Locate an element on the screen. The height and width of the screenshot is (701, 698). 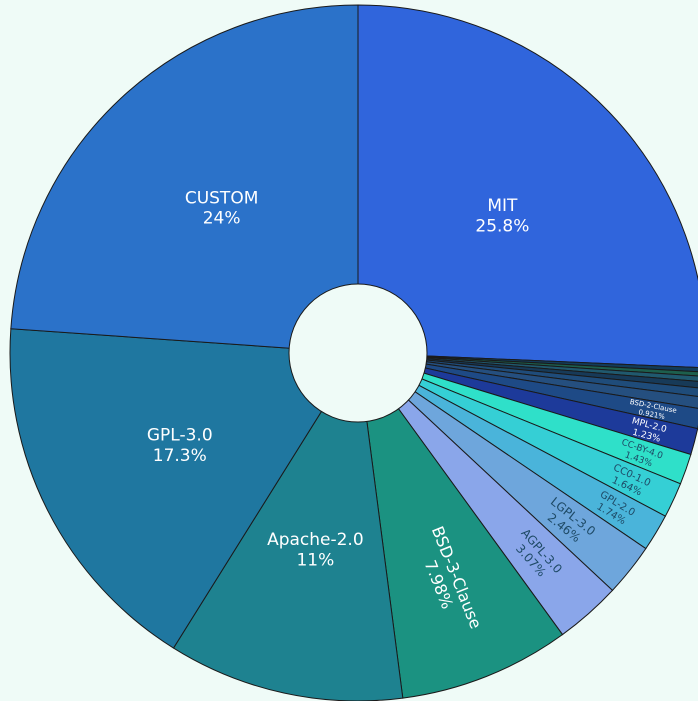
label-mit: MIT 25.8% is located at coordinates (502, 216).